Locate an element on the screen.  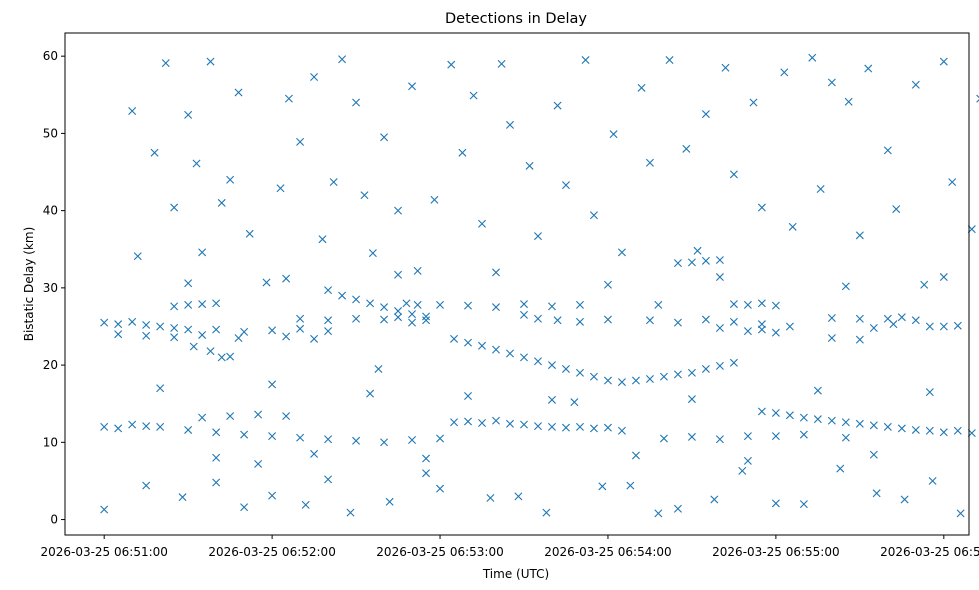
y-tick-label: 0 is located at coordinates (54, 520).